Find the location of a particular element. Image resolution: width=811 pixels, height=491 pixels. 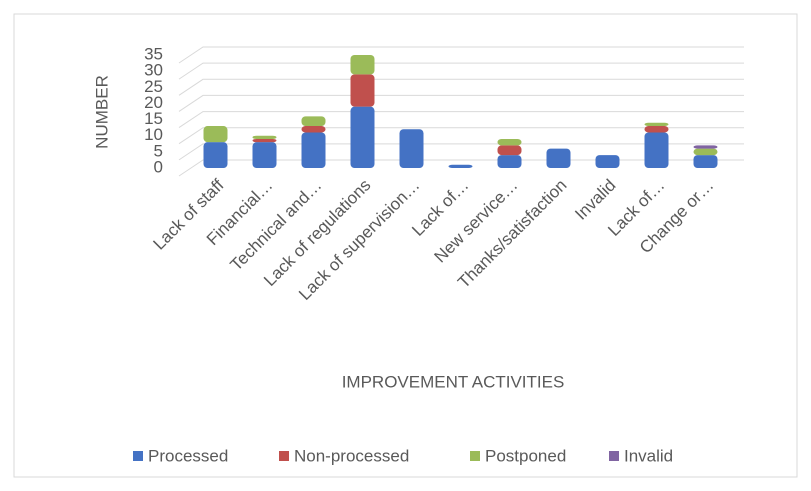

legend-label: Postponed is located at coordinates (525, 455).